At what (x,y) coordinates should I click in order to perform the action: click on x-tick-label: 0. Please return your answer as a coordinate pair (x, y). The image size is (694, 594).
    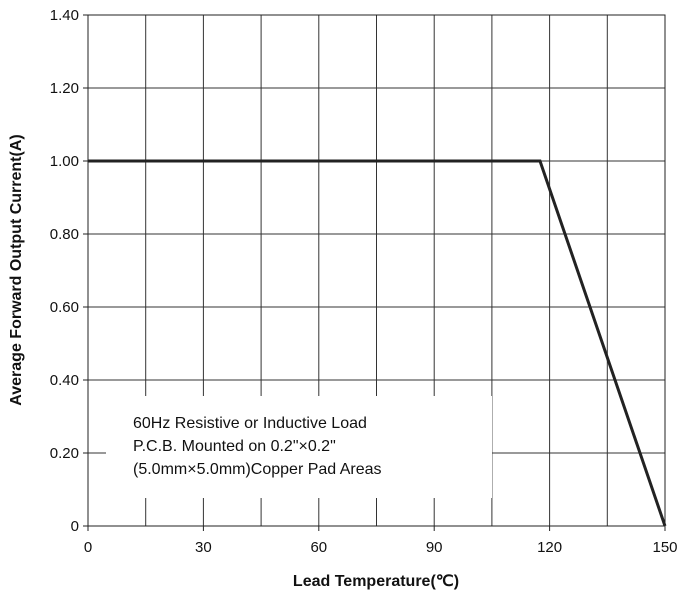
    Looking at the image, I should click on (88, 547).